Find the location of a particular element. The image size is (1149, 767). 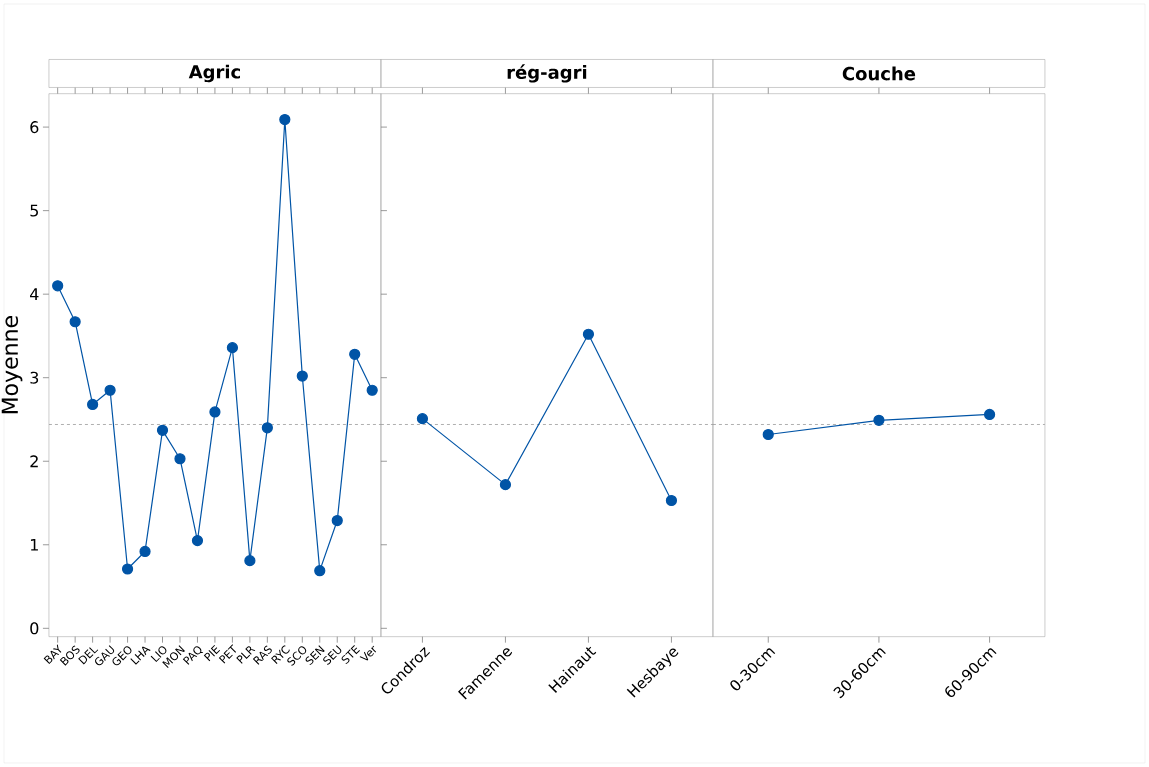

x-tick-label: Ver is located at coordinates (368, 653).